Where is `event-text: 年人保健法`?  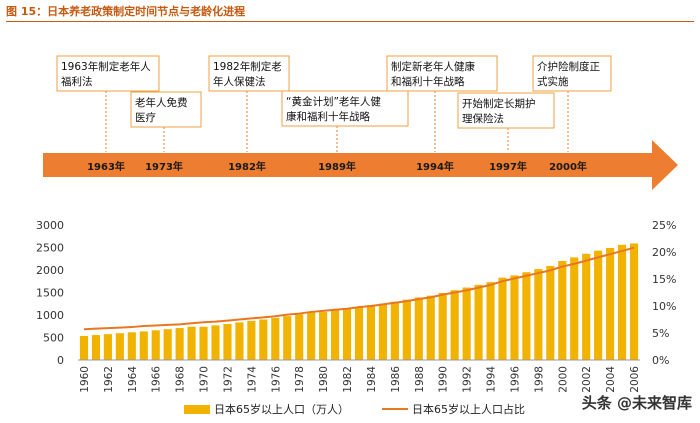
event-text: 年人保健法 is located at coordinates (239, 81).